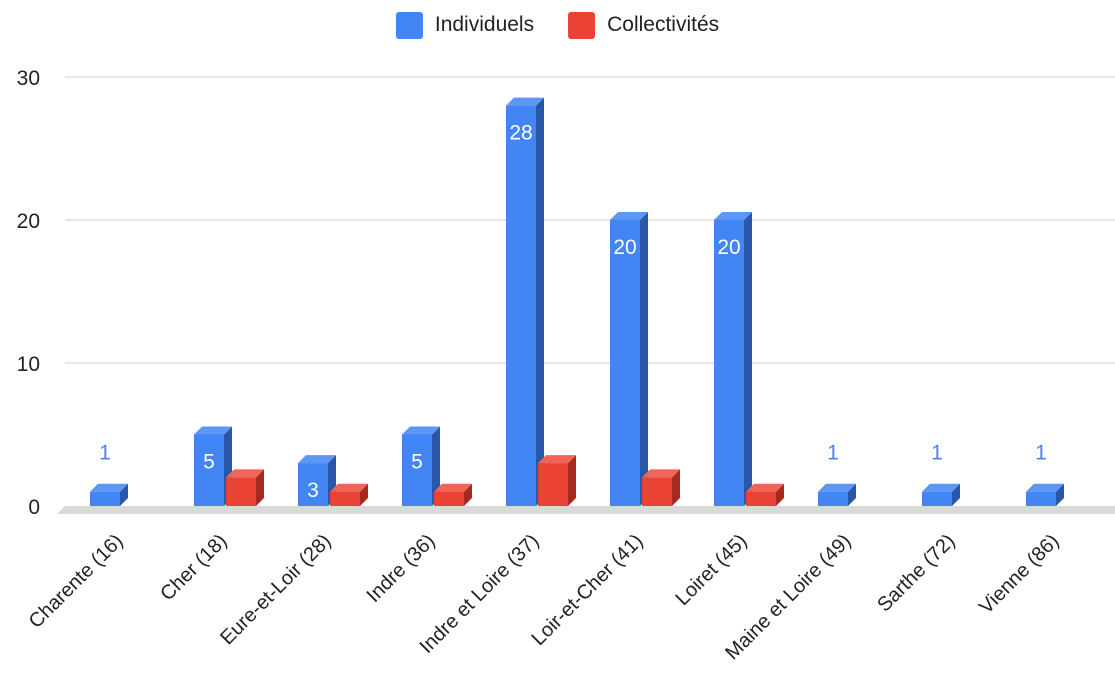 The width and height of the screenshot is (1115, 685). What do you see at coordinates (401, 568) in the screenshot?
I see `x-tick-label: Indre (36)` at bounding box center [401, 568].